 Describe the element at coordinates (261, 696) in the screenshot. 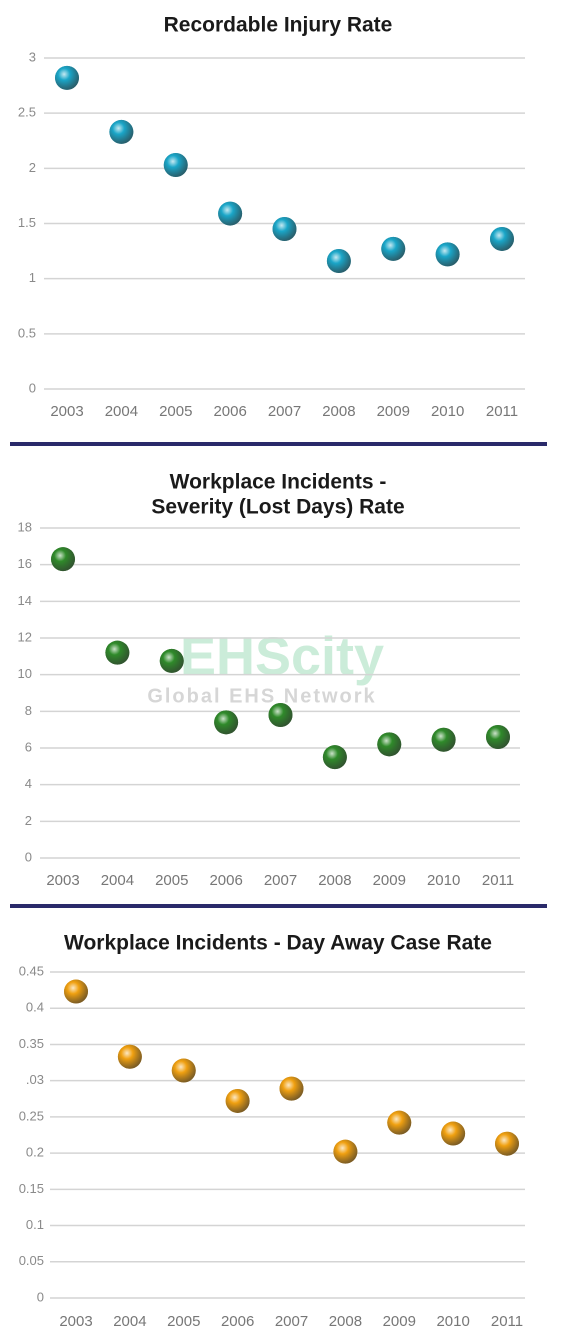

I see `watermark: Global EHS Network` at that location.